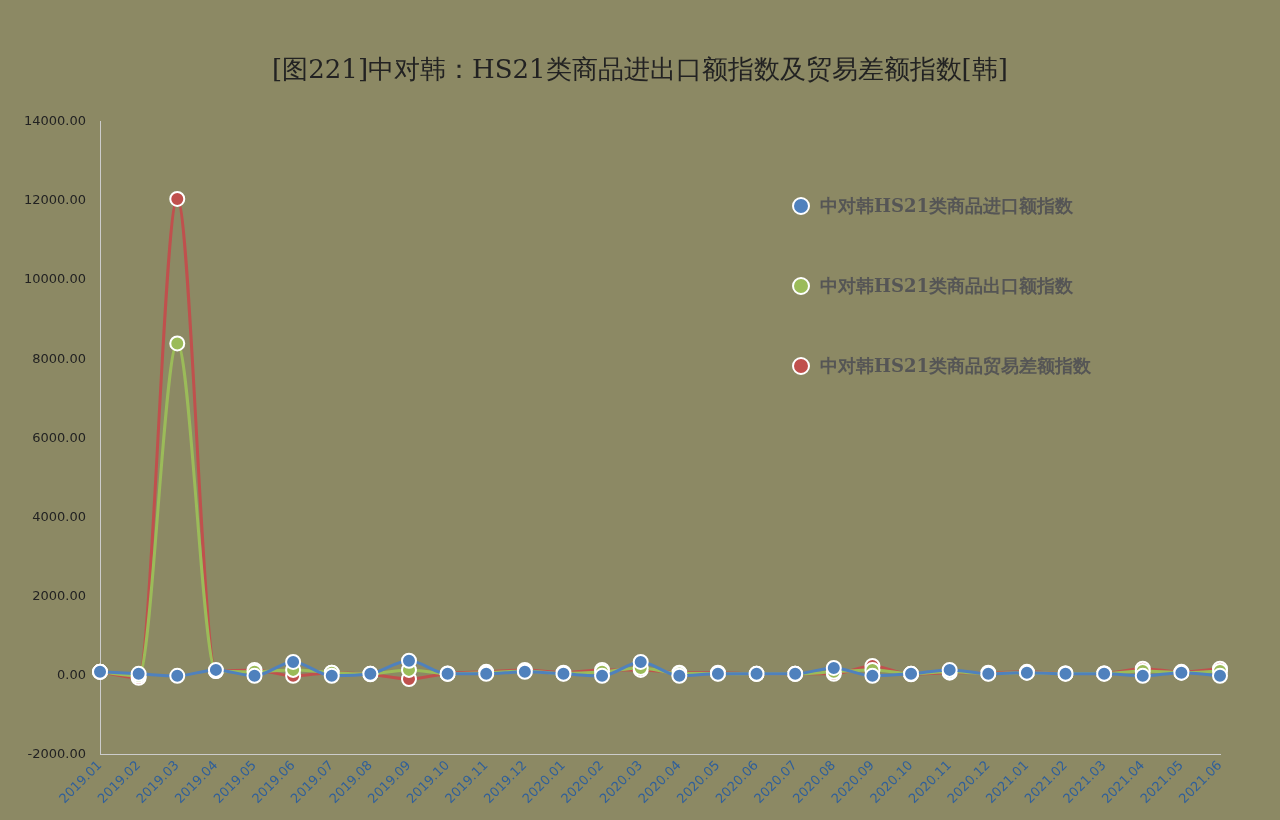  Describe the element at coordinates (72, 675) in the screenshot. I see `y-tick-label: 0.00` at that location.